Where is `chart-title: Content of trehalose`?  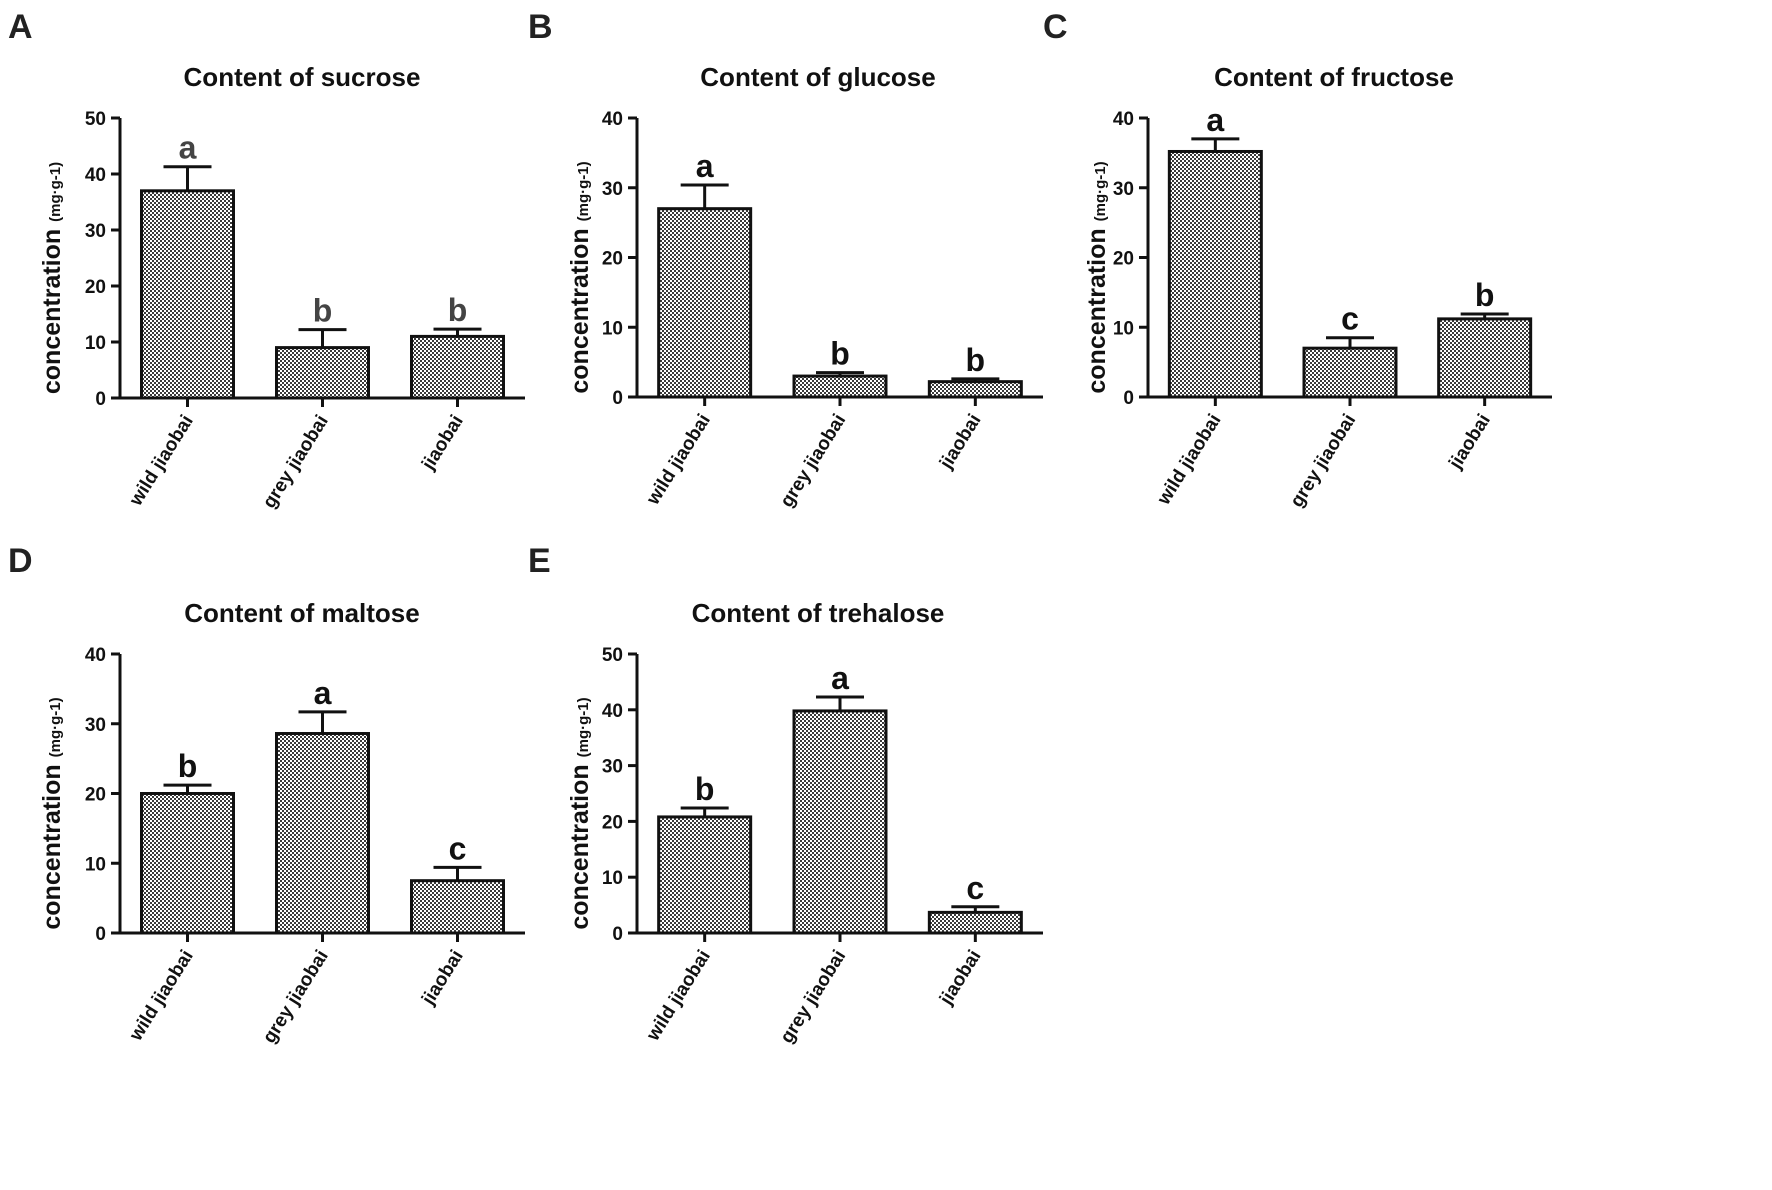
chart-title: Content of trehalose is located at coordinates (818, 613).